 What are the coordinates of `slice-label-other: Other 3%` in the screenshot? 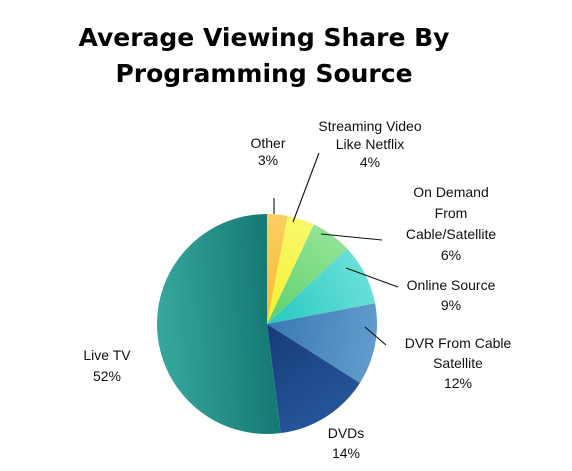 It's located at (267, 151).